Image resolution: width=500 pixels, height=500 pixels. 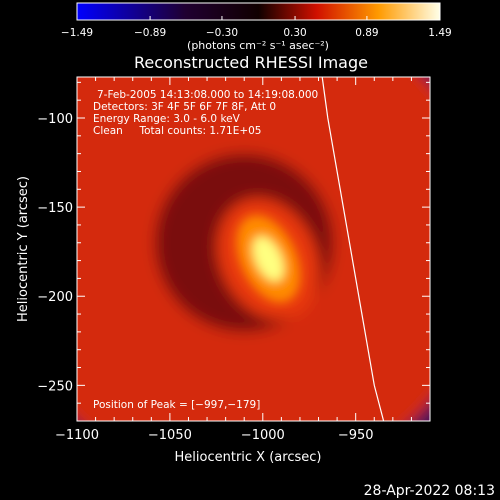 What do you see at coordinates (150, 33) in the screenshot?
I see `colorbar-tick-label: −0.89` at bounding box center [150, 33].